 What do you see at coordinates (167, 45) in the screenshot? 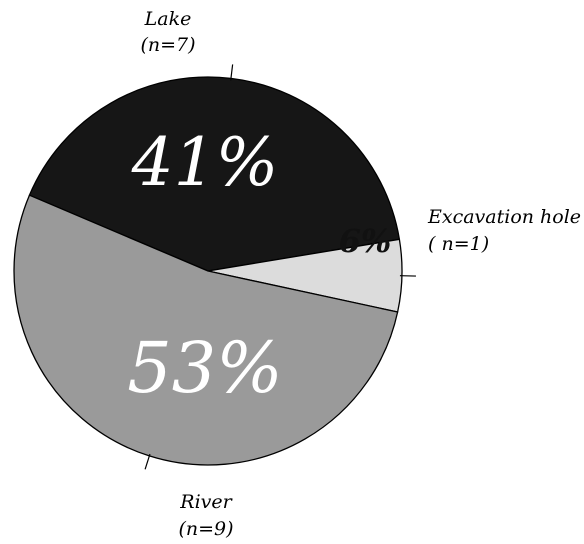
I see `slice-count-label-lake: (n=7)` at bounding box center [167, 45].